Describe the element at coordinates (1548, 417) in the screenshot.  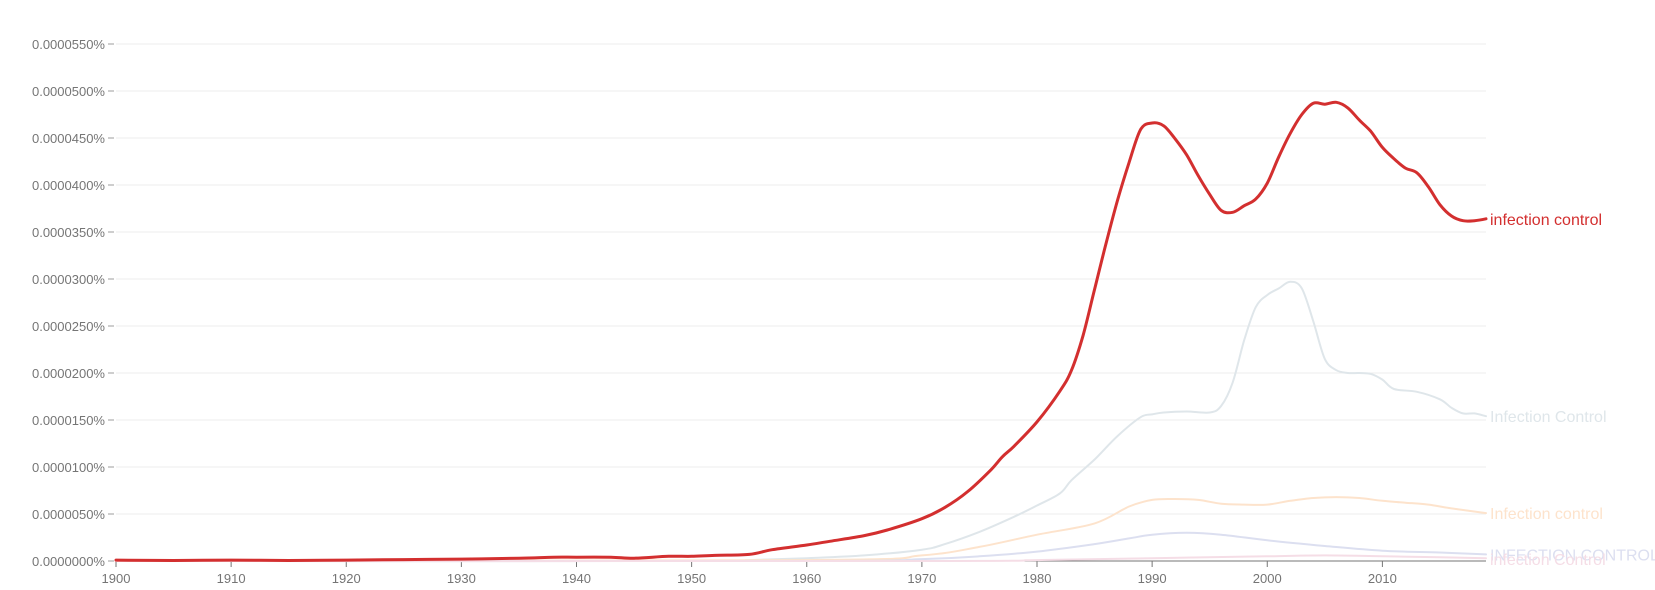
I see `series-label-infection-control: Infection Control` at that location.